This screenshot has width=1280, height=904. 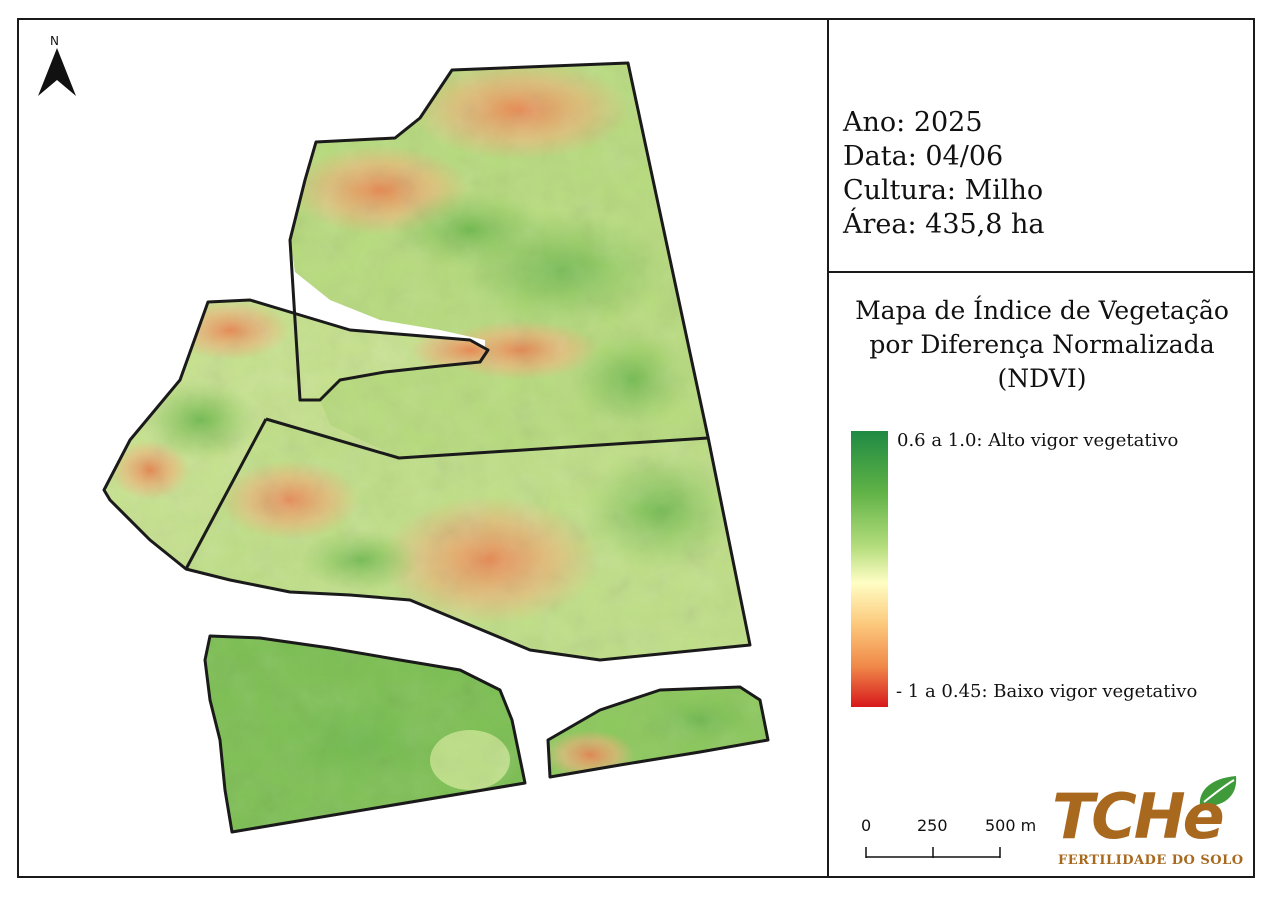 I want to click on scale-label-500: 500 m, so click(x=1011, y=825).